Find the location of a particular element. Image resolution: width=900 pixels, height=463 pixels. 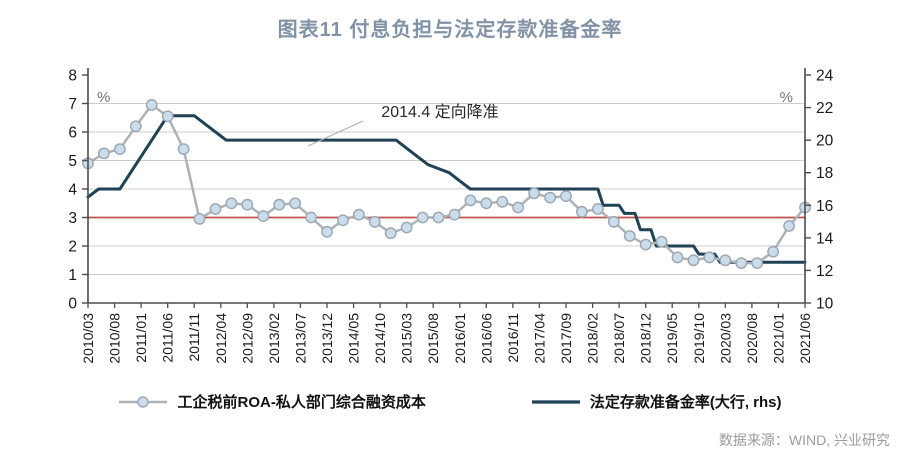

left-axis-ticks: 0 1 2 3 4 5 6 7 8 is located at coordinates (78, 190).